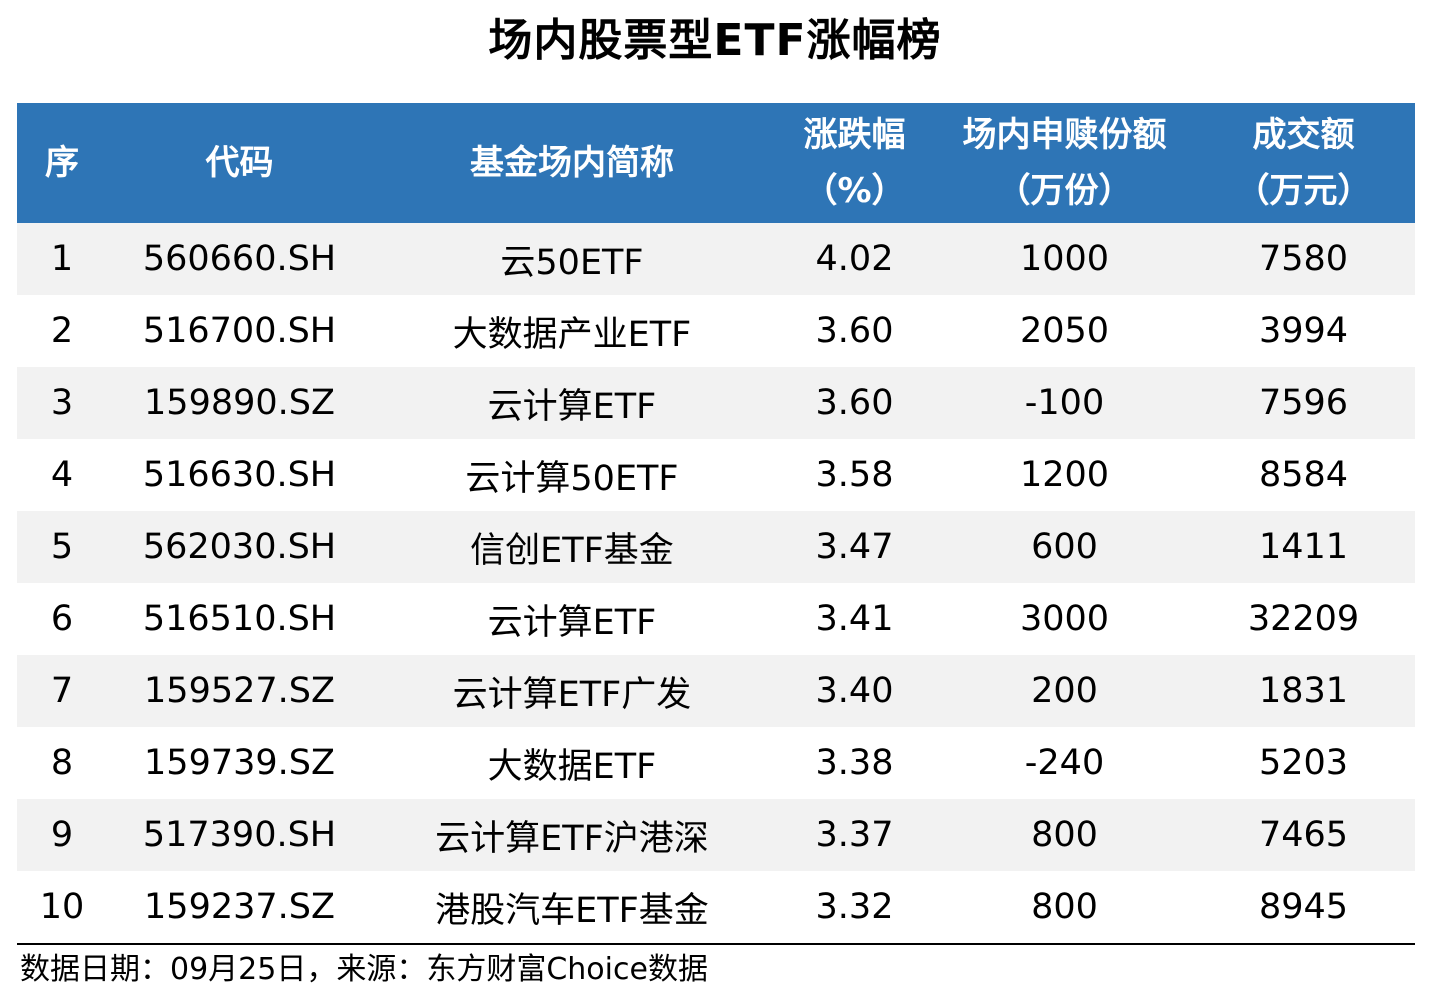  What do you see at coordinates (572, 478) in the screenshot?
I see `cell-name: 云计算50ETF` at bounding box center [572, 478].